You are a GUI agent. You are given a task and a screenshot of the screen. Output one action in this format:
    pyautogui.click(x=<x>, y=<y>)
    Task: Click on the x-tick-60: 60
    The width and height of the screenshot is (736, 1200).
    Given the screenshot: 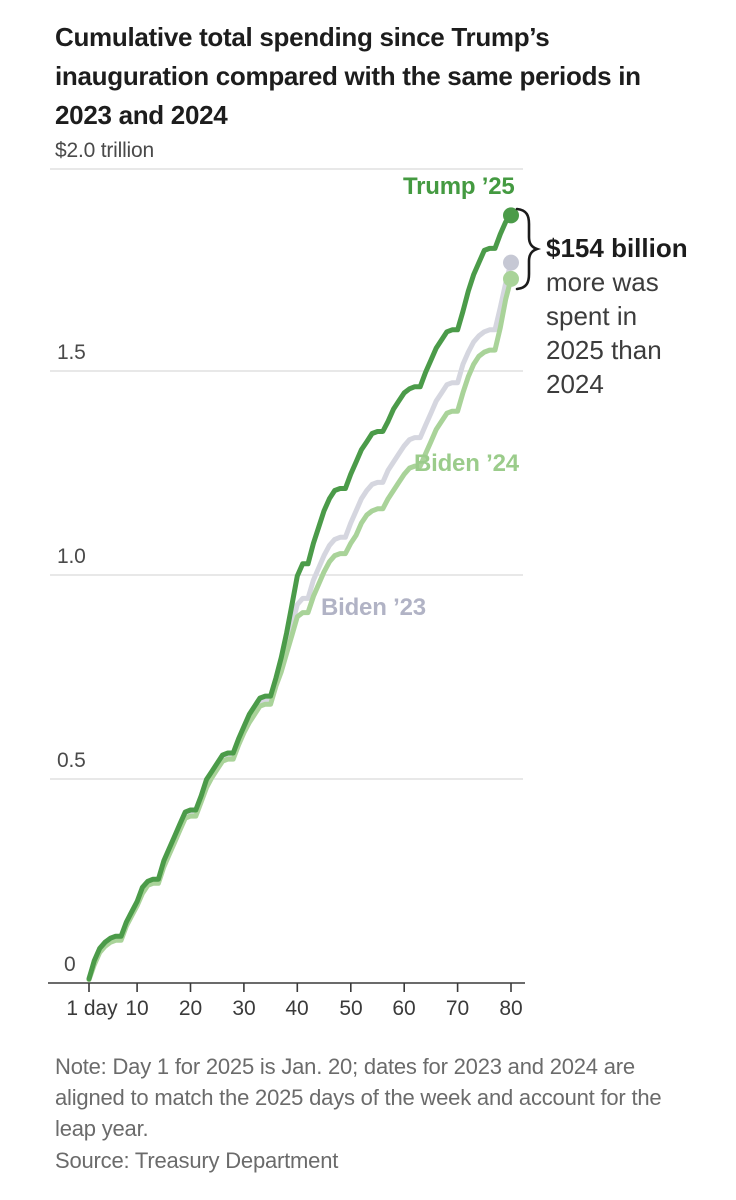 What is the action you would take?
    pyautogui.click(x=404, y=1008)
    